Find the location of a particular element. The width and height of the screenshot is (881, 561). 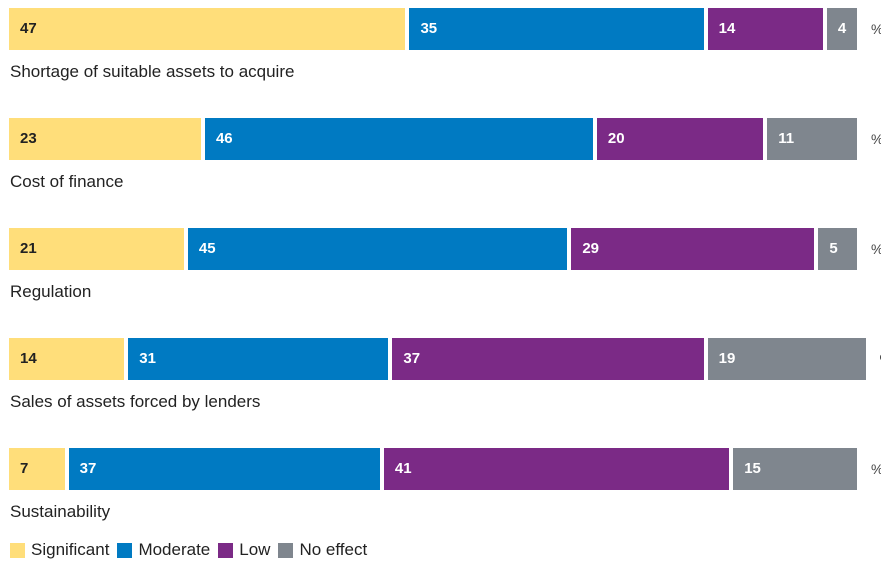

data-label: 29 is located at coordinates (590, 248).